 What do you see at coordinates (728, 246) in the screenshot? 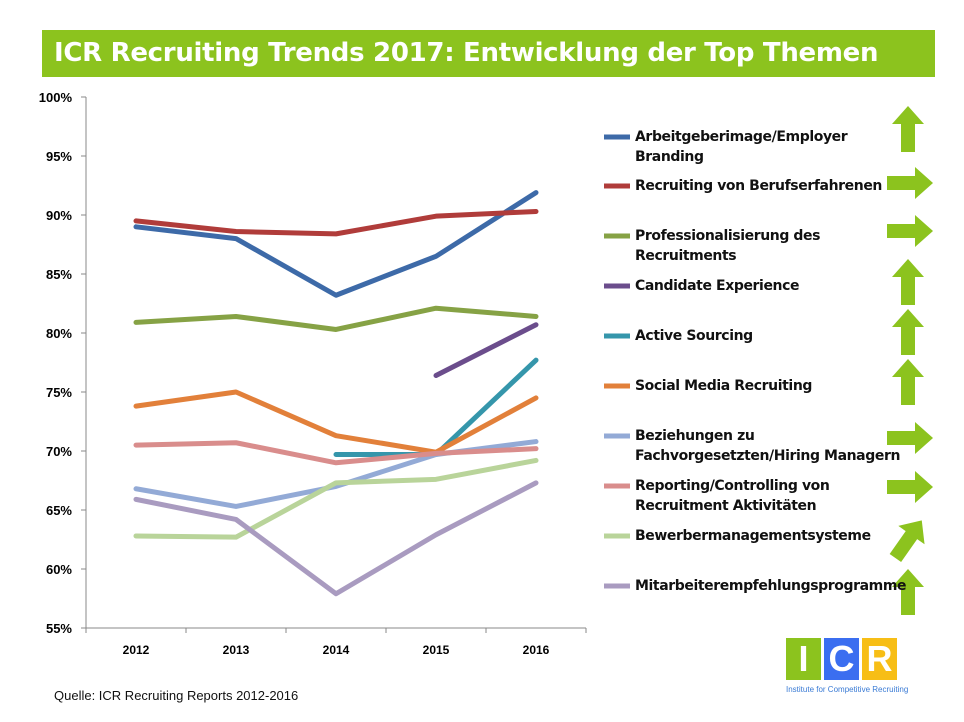
I see `legend-label: Professionalisierung des Recruitments` at bounding box center [728, 246].